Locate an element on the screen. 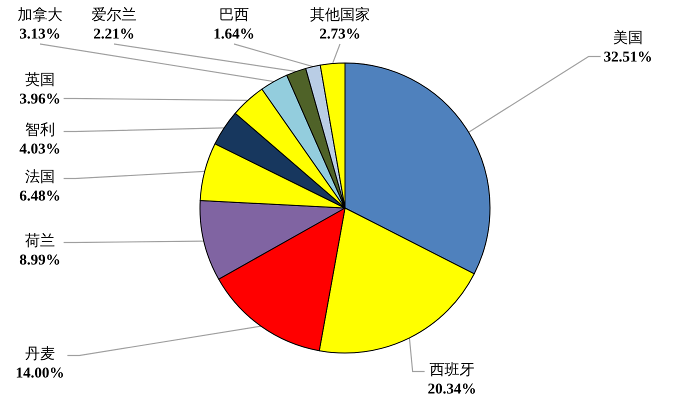 This screenshot has width=696, height=402. slice-label: 爱尔兰 is located at coordinates (114, 15).